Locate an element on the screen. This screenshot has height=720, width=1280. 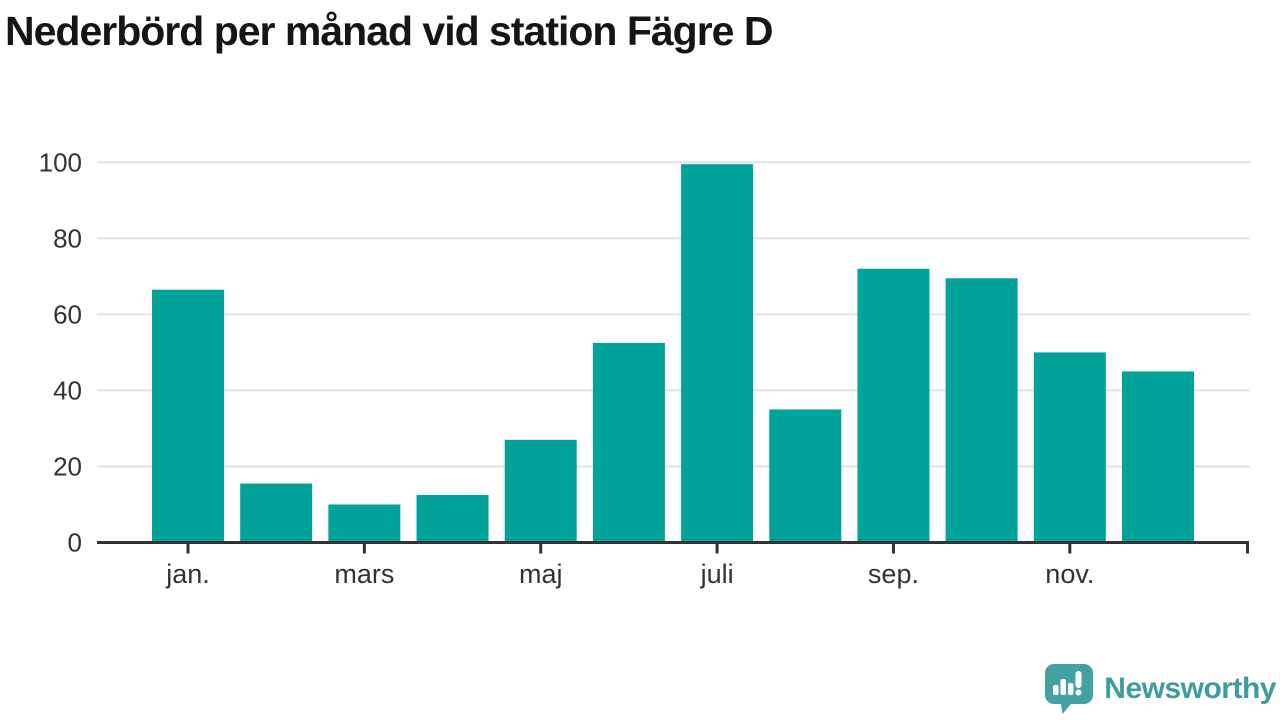
brand-name: Newsworthy is located at coordinates (1190, 688).